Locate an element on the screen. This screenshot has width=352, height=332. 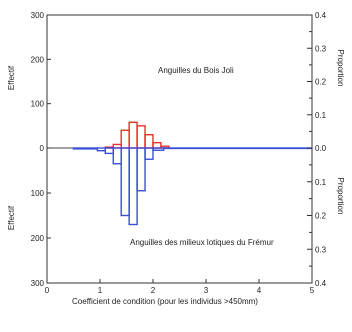
x-tick-label-1: 1 is located at coordinates (100, 290).